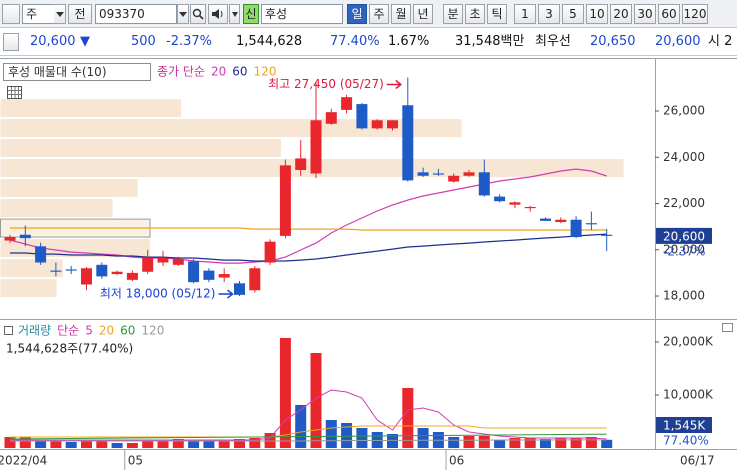  Describe the element at coordinates (11, 42) in the screenshot. I see `quote-icon` at that location.